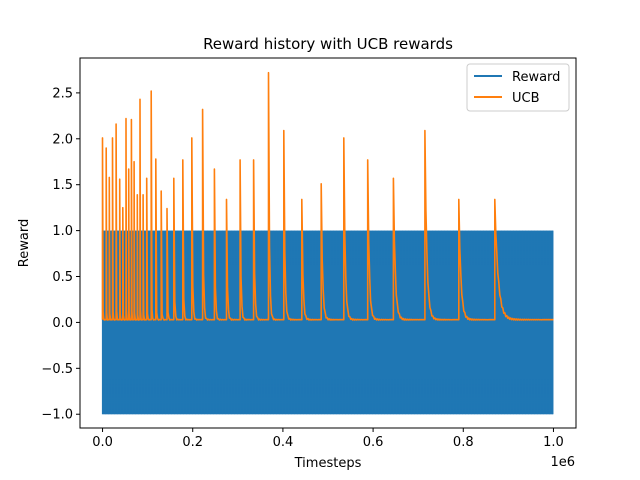 The height and width of the screenshot is (480, 640). What do you see at coordinates (328, 463) in the screenshot?
I see `x-axis-label: Timesteps` at bounding box center [328, 463].